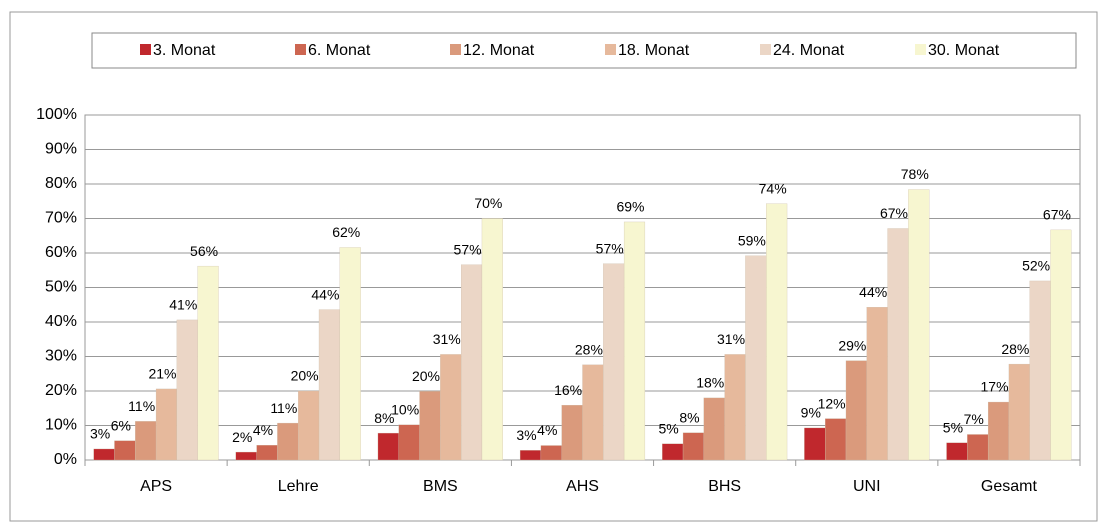 The image size is (1109, 525). I want to click on y-tick-label: 0%, so click(65, 459).